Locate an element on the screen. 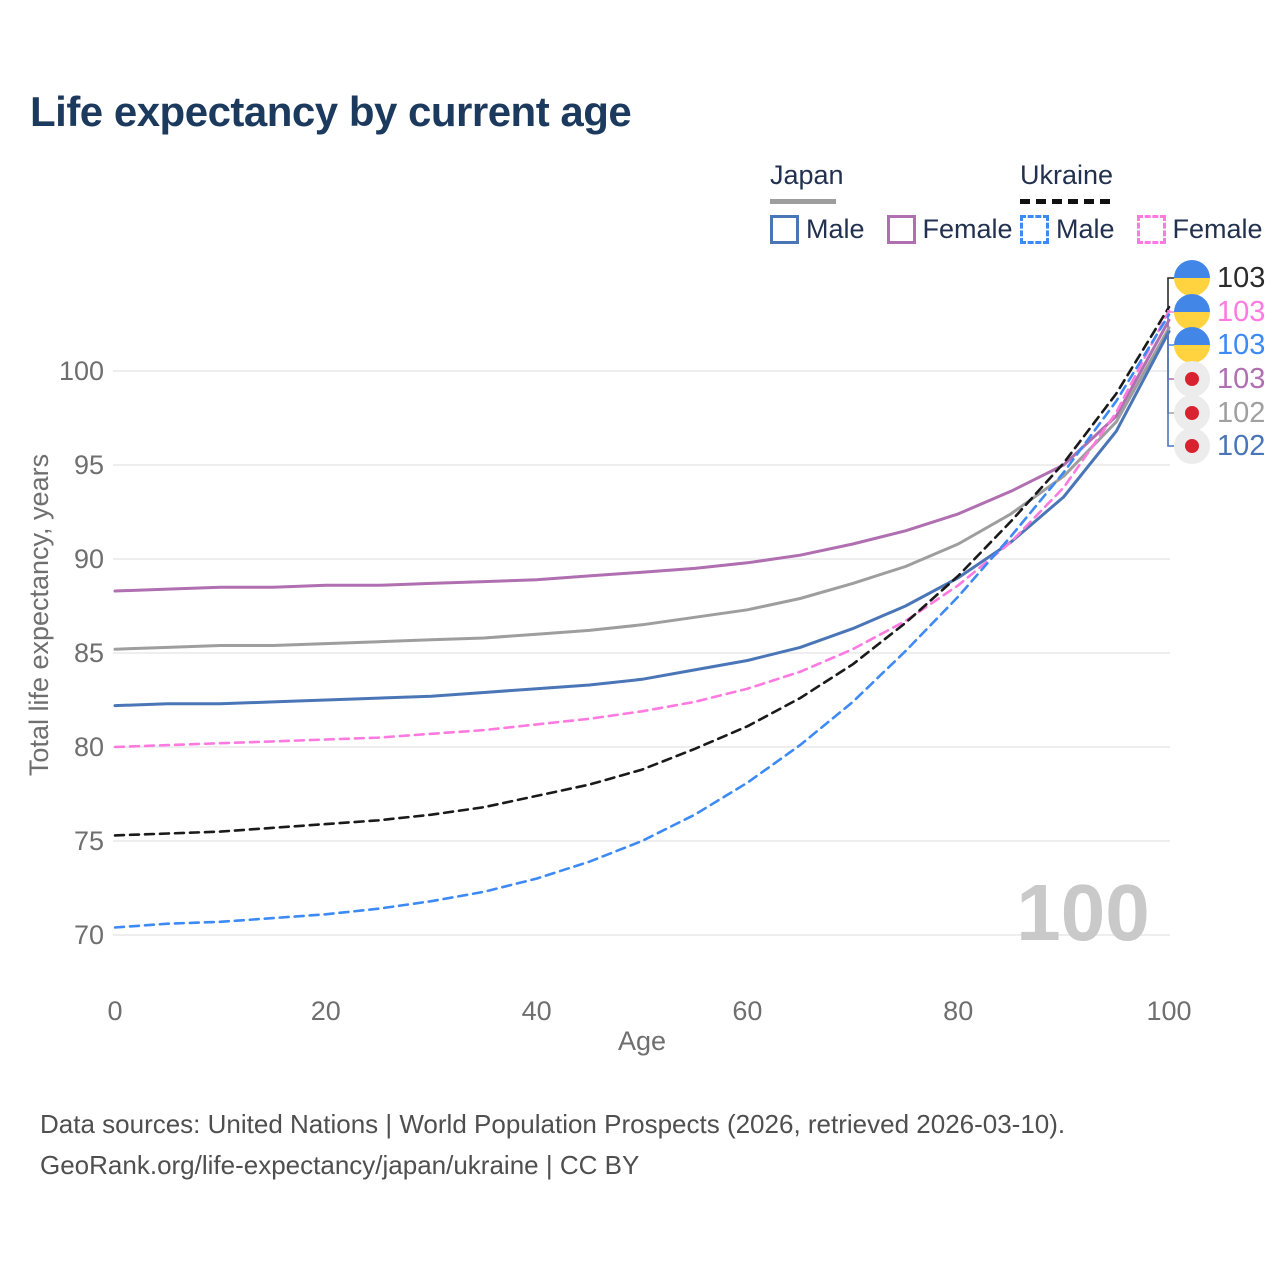 The height and width of the screenshot is (1280, 1280). page-title: Life expectancy by current age is located at coordinates (331, 111).